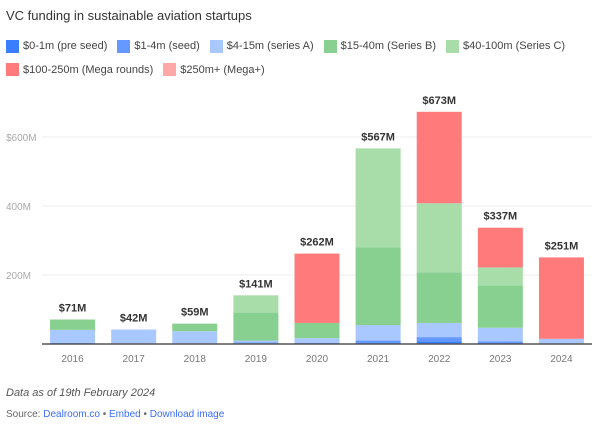 The width and height of the screenshot is (600, 426). Describe the element at coordinates (222, 69) in the screenshot. I see `legend-label: $250m+ (Mega+)` at that location.